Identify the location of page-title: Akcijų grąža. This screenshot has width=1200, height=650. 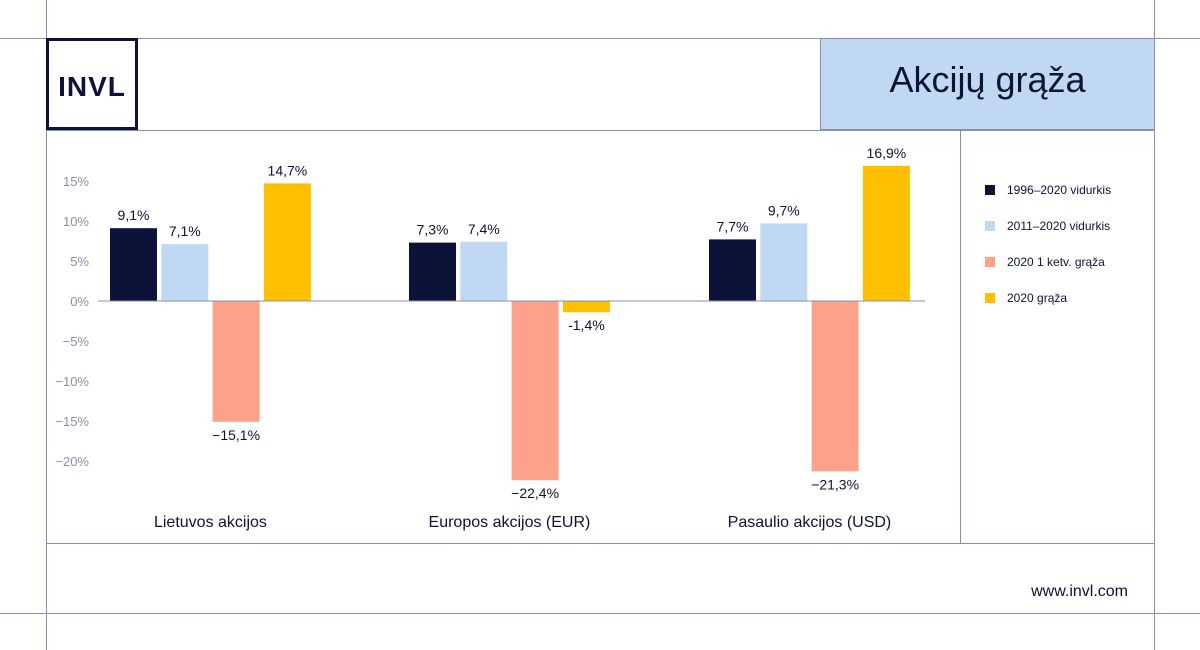
(987, 79).